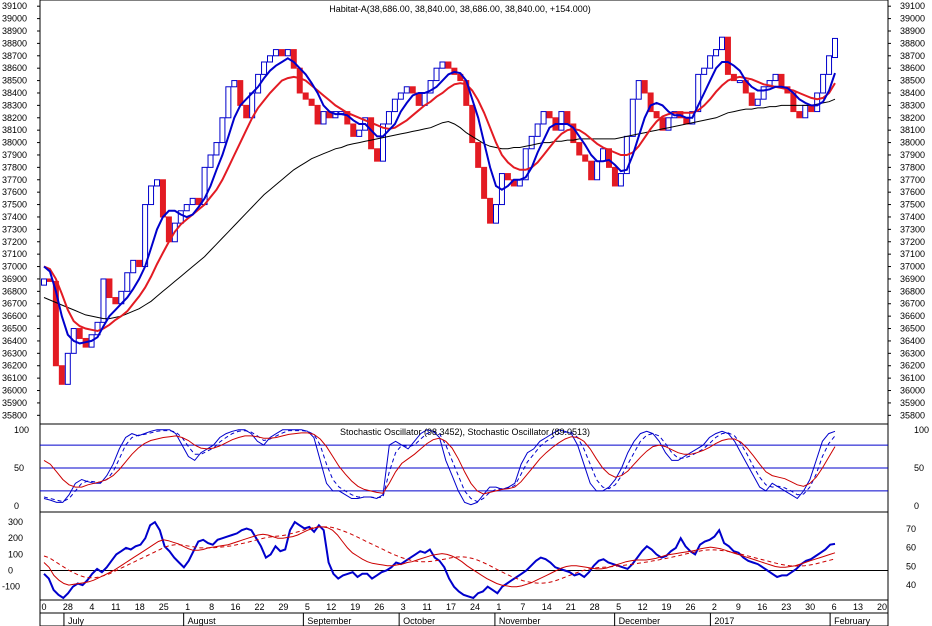  I want to click on x-day-label: 13, so click(858, 607).